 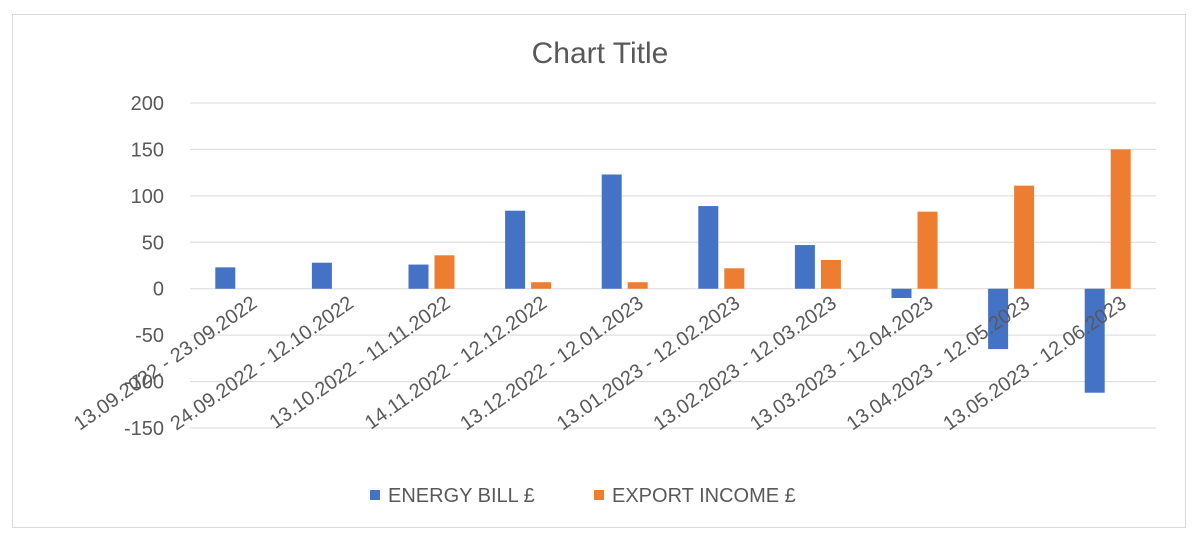 I want to click on legend-label: ENERGY BILL £, so click(x=461, y=496).